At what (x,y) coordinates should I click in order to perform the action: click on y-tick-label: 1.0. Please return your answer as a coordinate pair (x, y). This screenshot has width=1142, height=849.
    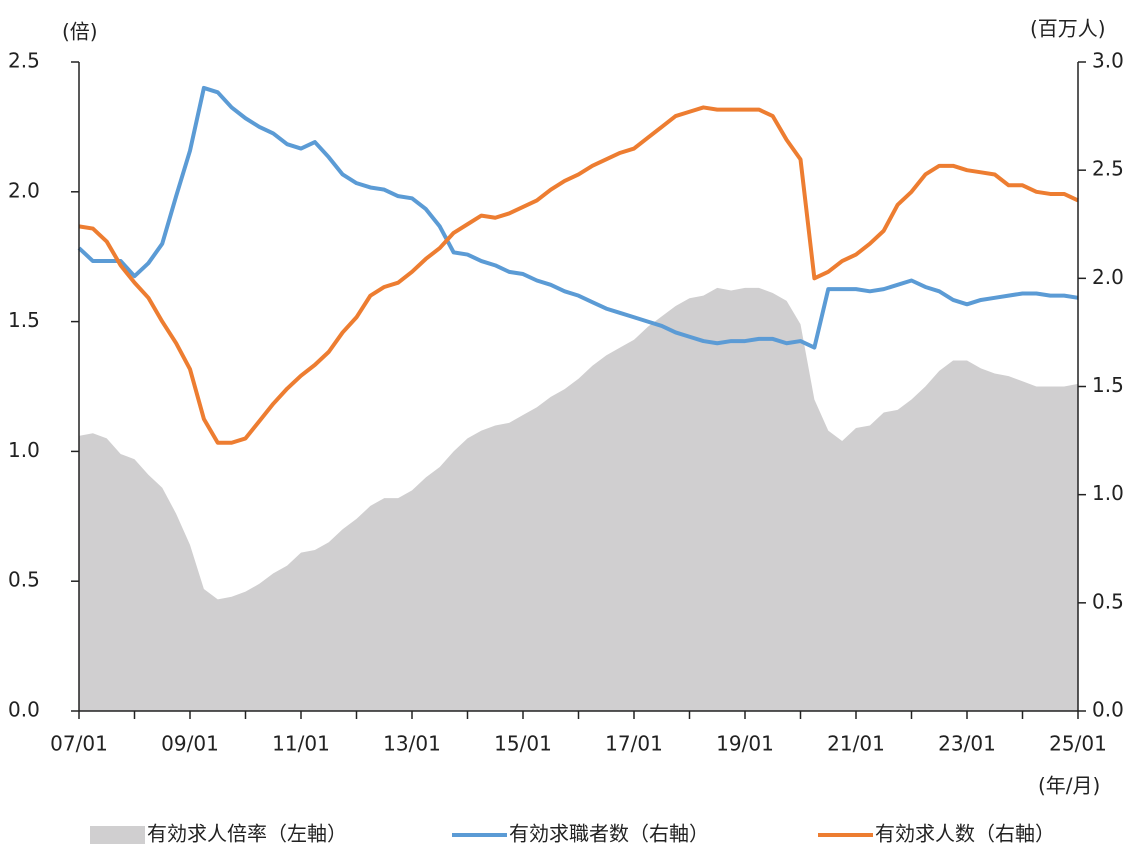
    Looking at the image, I should click on (24, 450).